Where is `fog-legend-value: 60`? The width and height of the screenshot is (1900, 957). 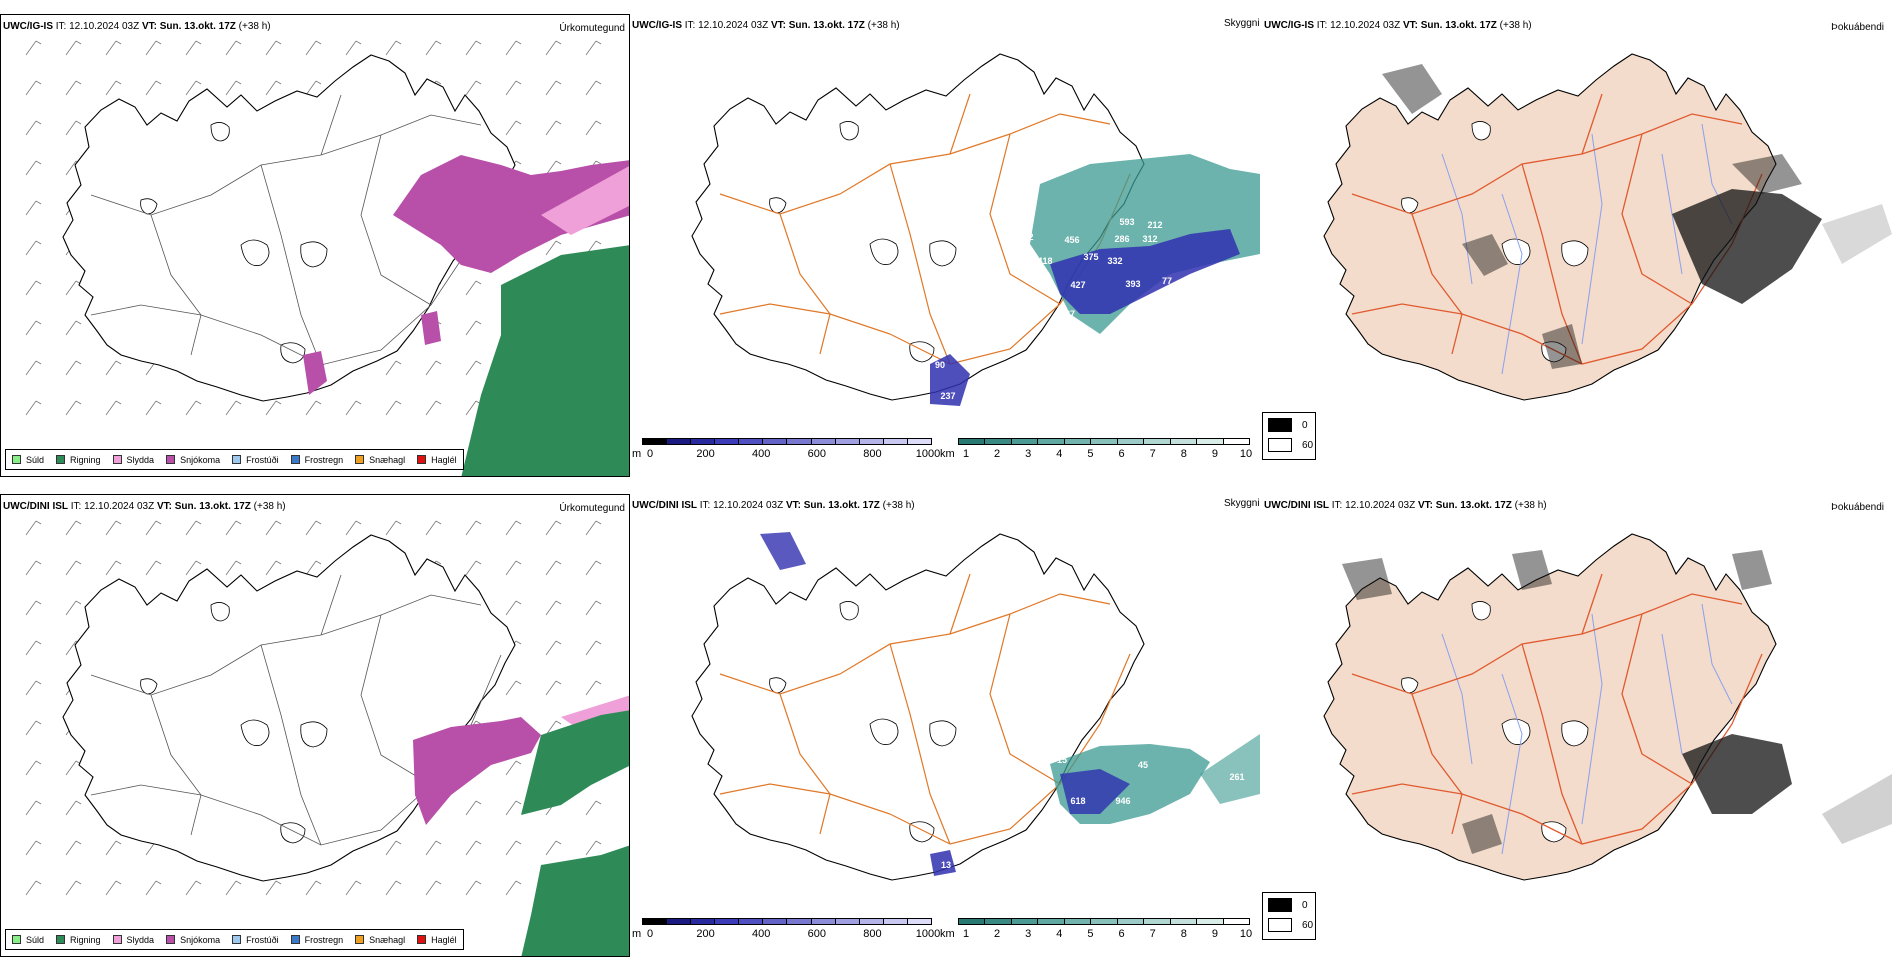
fog-legend-value: 60 is located at coordinates (1308, 445).